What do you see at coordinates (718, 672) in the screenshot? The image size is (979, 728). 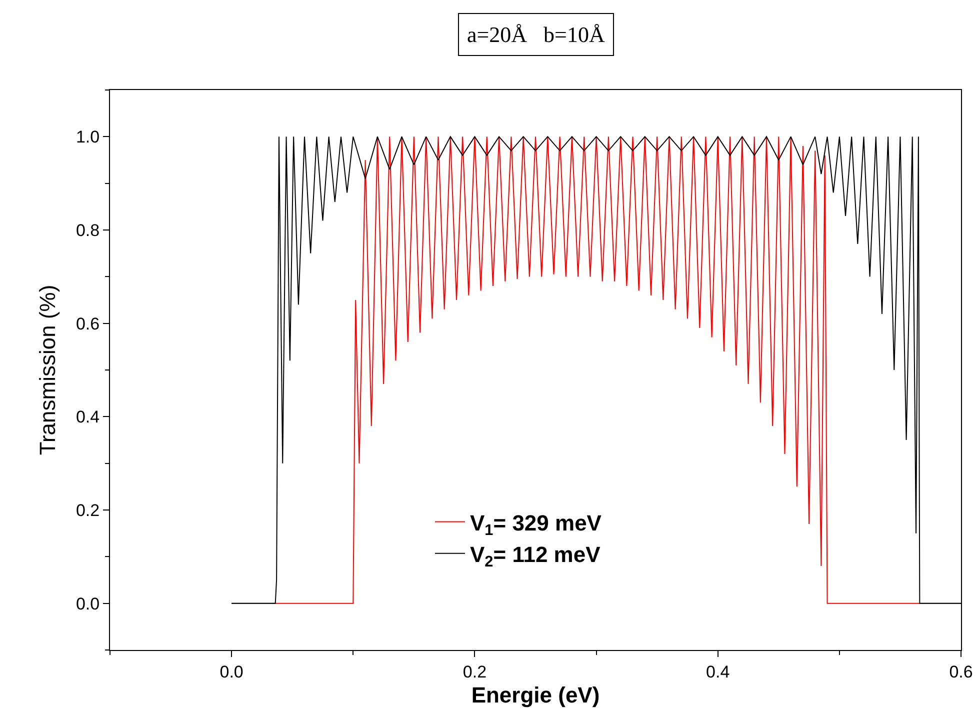 I see `x-tick-label: 0.4` at bounding box center [718, 672].